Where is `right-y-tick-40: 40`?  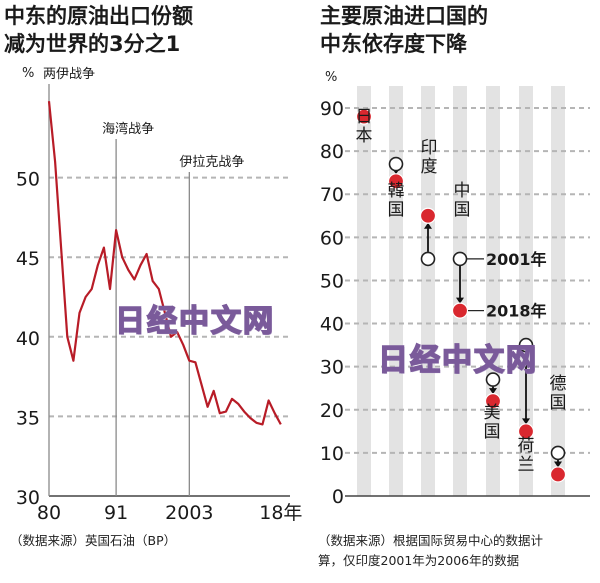
right-y-tick-40: 40 is located at coordinates (332, 325).